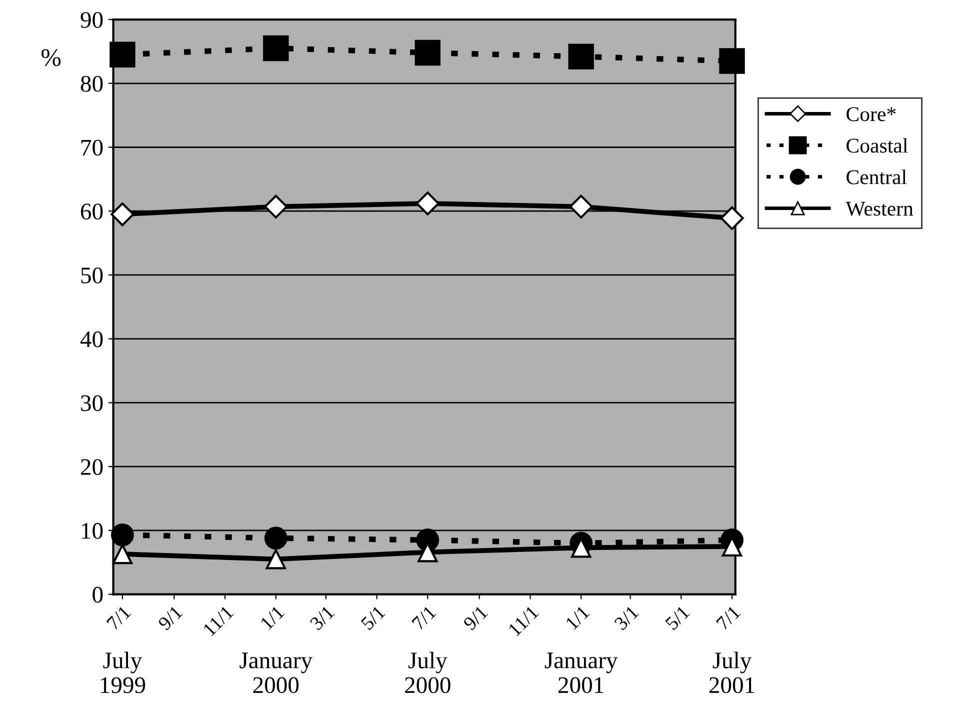 The width and height of the screenshot is (960, 723). I want to click on text: January 2001, so click(581, 673).